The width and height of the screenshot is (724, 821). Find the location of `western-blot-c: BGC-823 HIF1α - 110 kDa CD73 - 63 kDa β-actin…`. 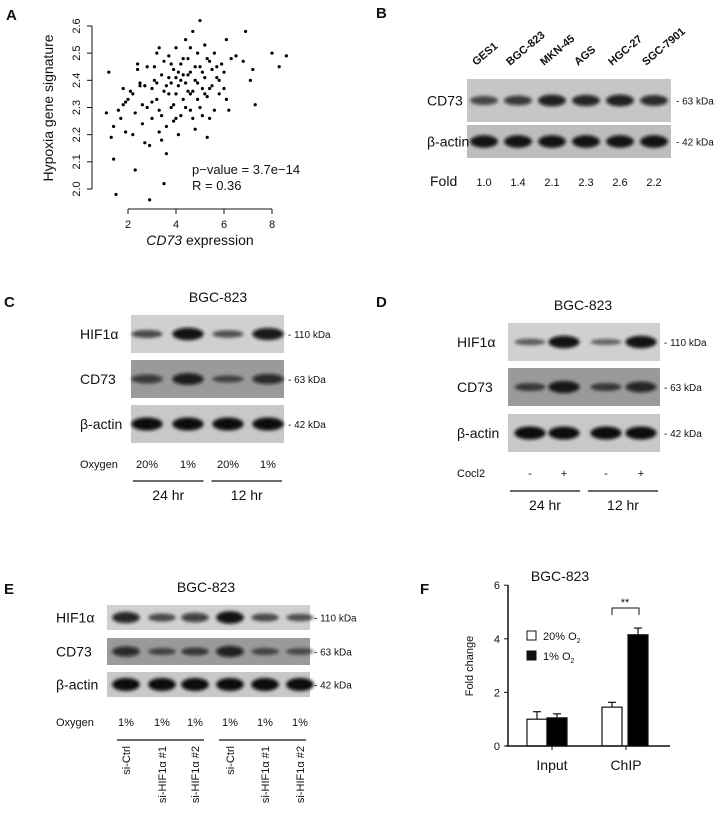

western-blot-c: BGC-823 HIF1α - 110 kDa CD73 - 63 kDa β-actin… is located at coordinates (205, 396).